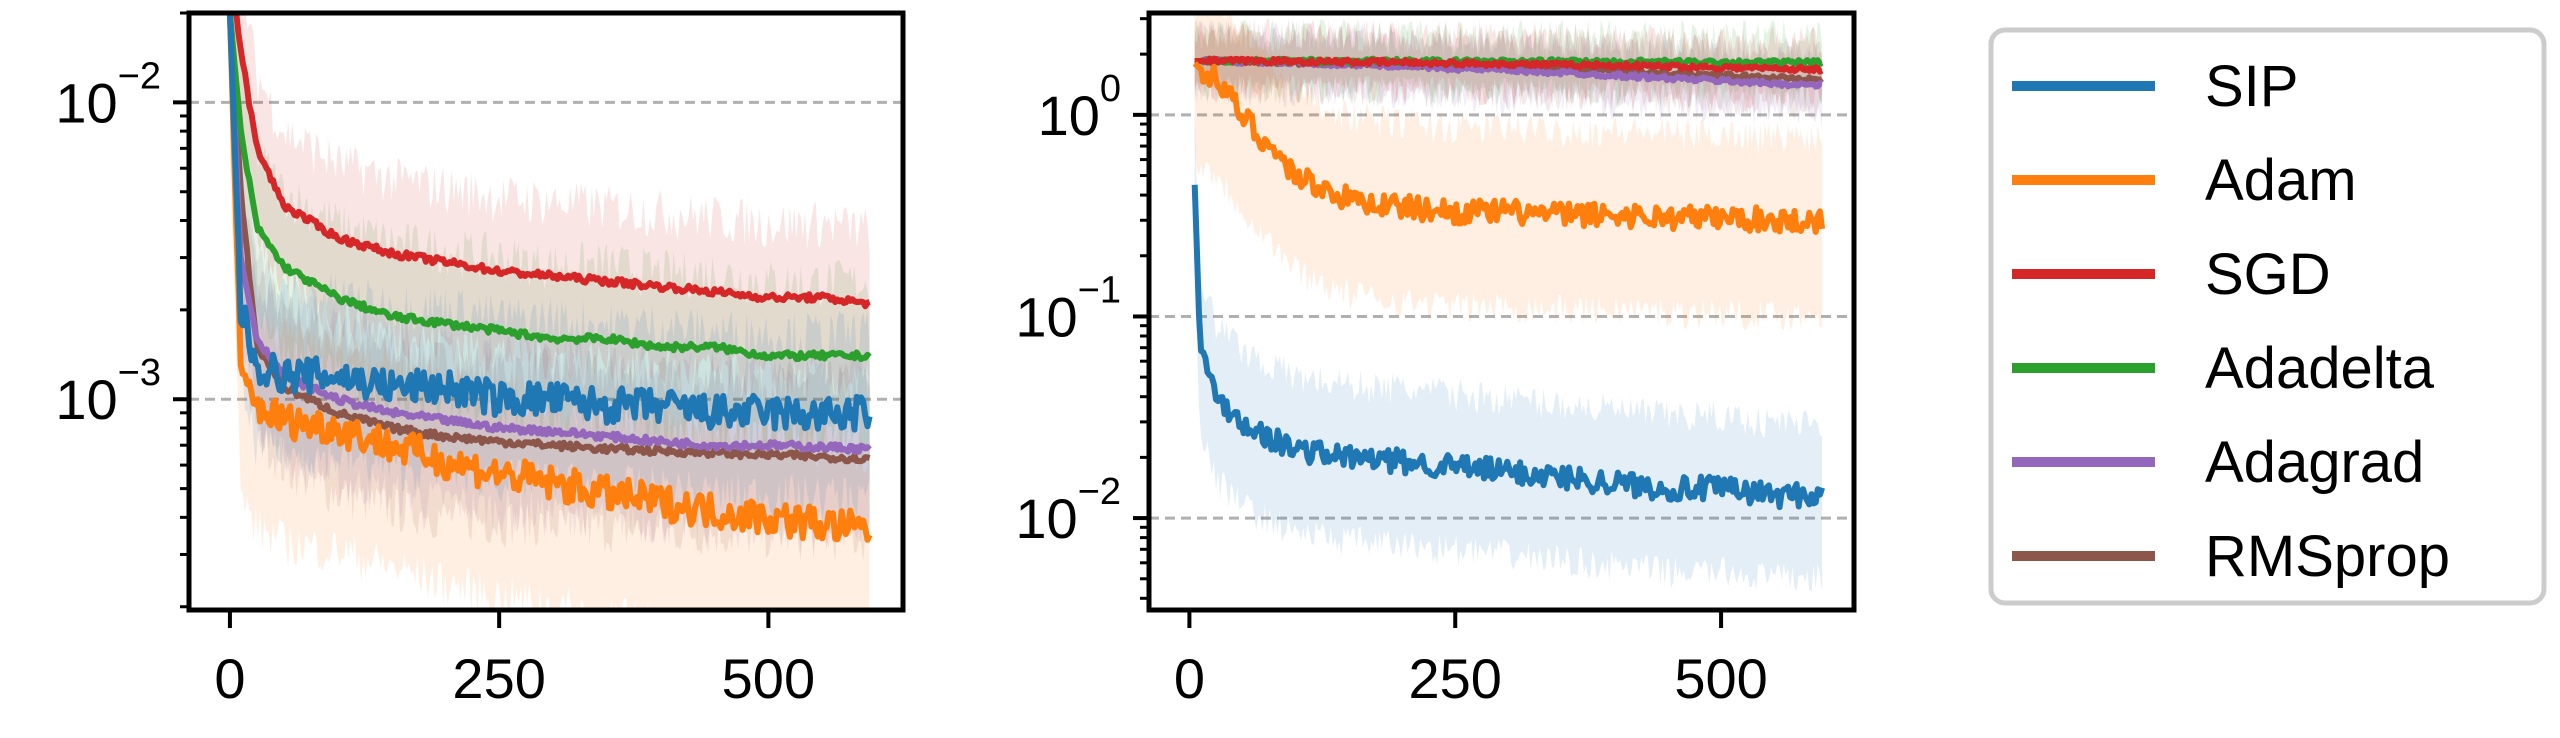  I want to click on y-tick-exponent: 0, so click(1110, 89).